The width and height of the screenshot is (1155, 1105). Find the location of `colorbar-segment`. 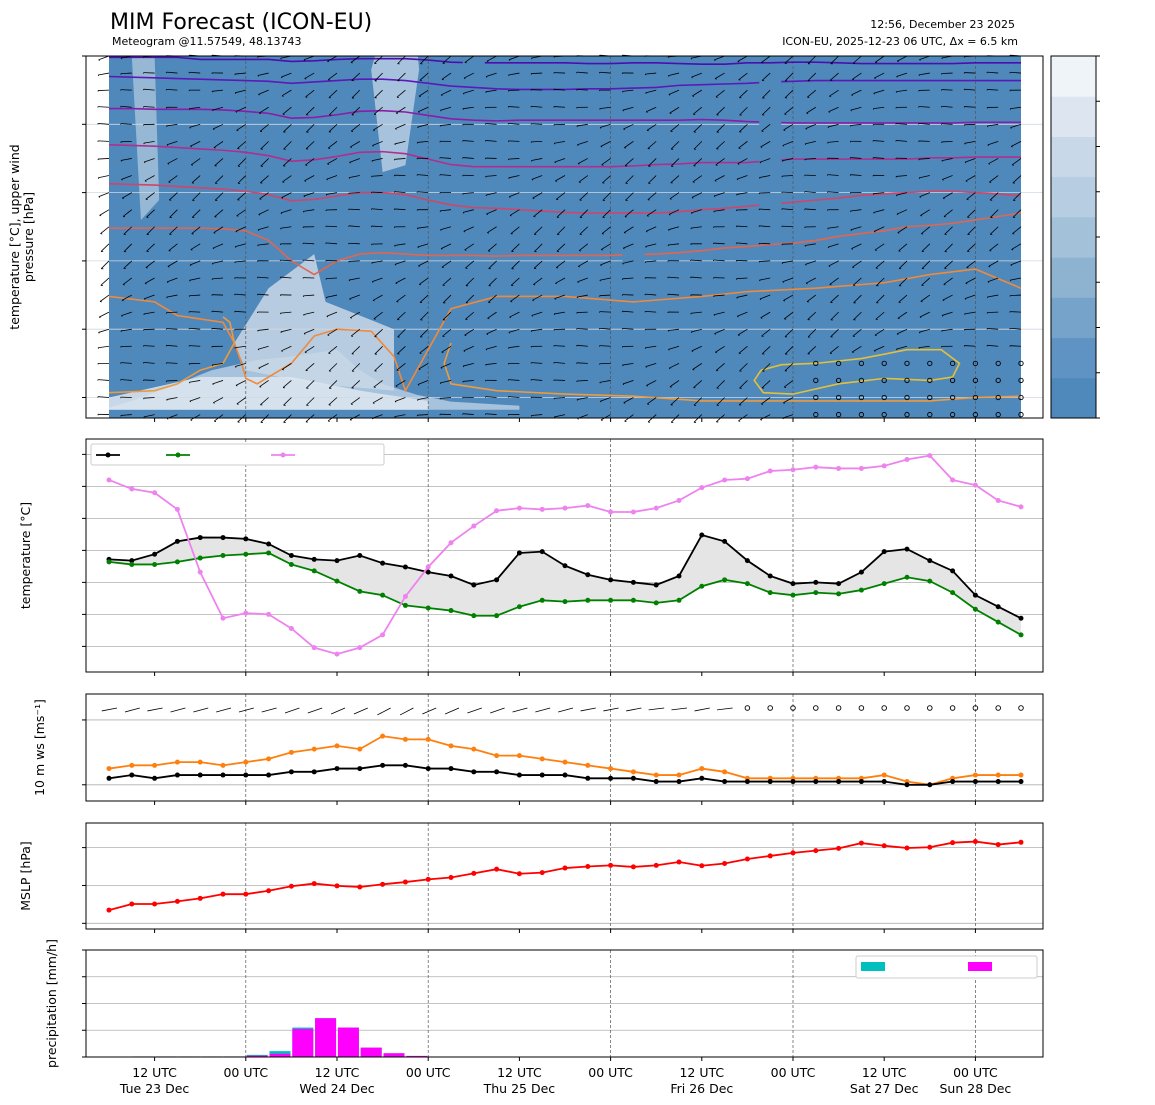

colorbar-segment is located at coordinates (1073, 358).